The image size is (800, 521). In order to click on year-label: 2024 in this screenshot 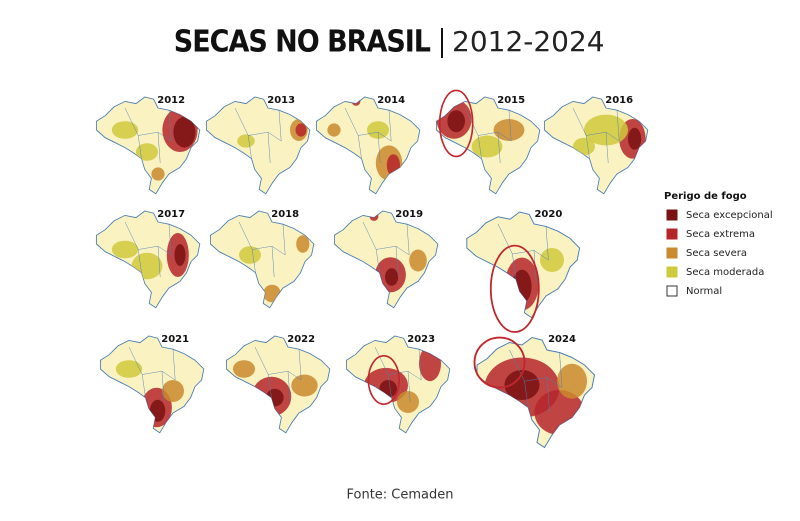, I will do `click(562, 339)`.